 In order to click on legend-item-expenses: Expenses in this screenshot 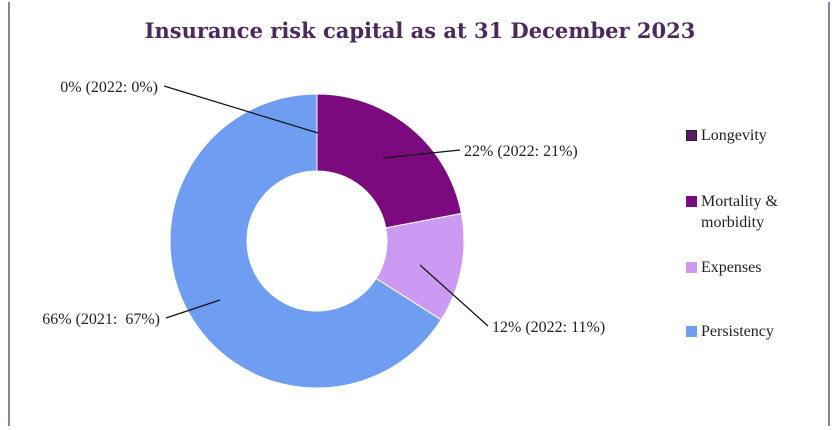, I will do `click(761, 267)`.